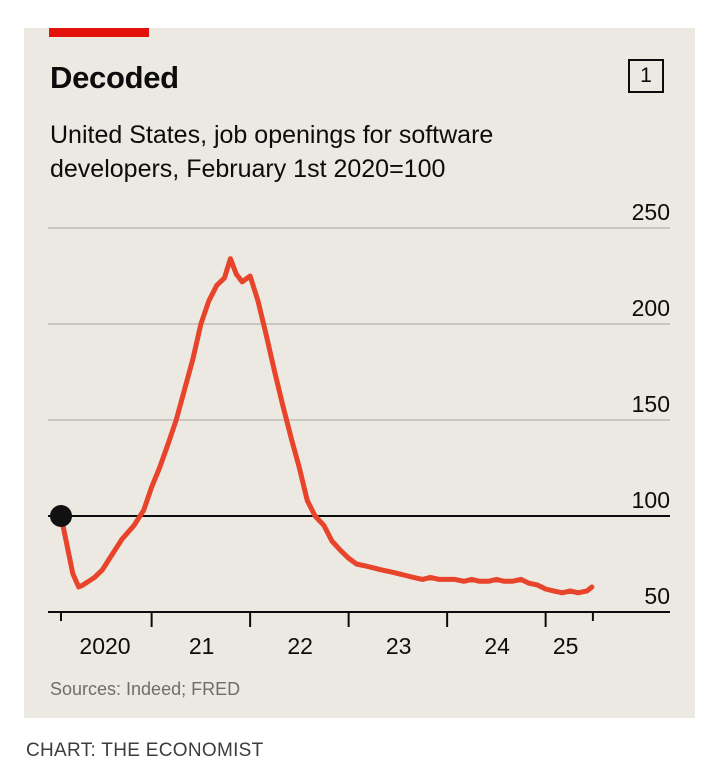 The height and width of the screenshot is (778, 716). I want to click on red-tag-bar, so click(99, 32).